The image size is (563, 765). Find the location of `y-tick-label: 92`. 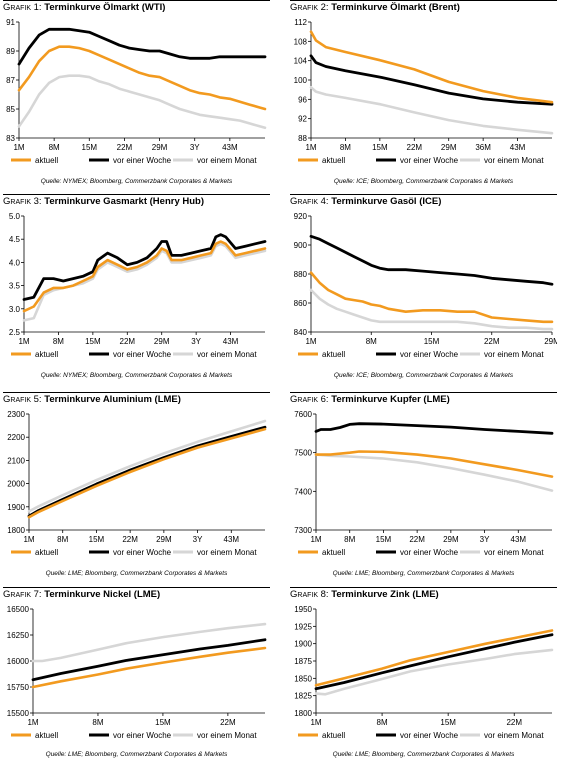

y-tick-label: 92 is located at coordinates (302, 119).